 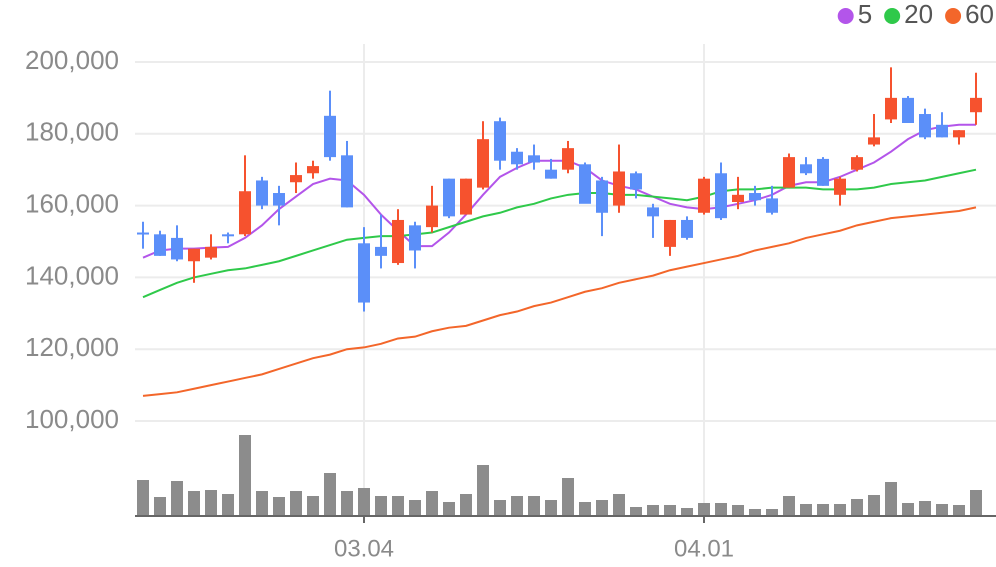 I want to click on legend-label: 5, so click(x=865, y=14).